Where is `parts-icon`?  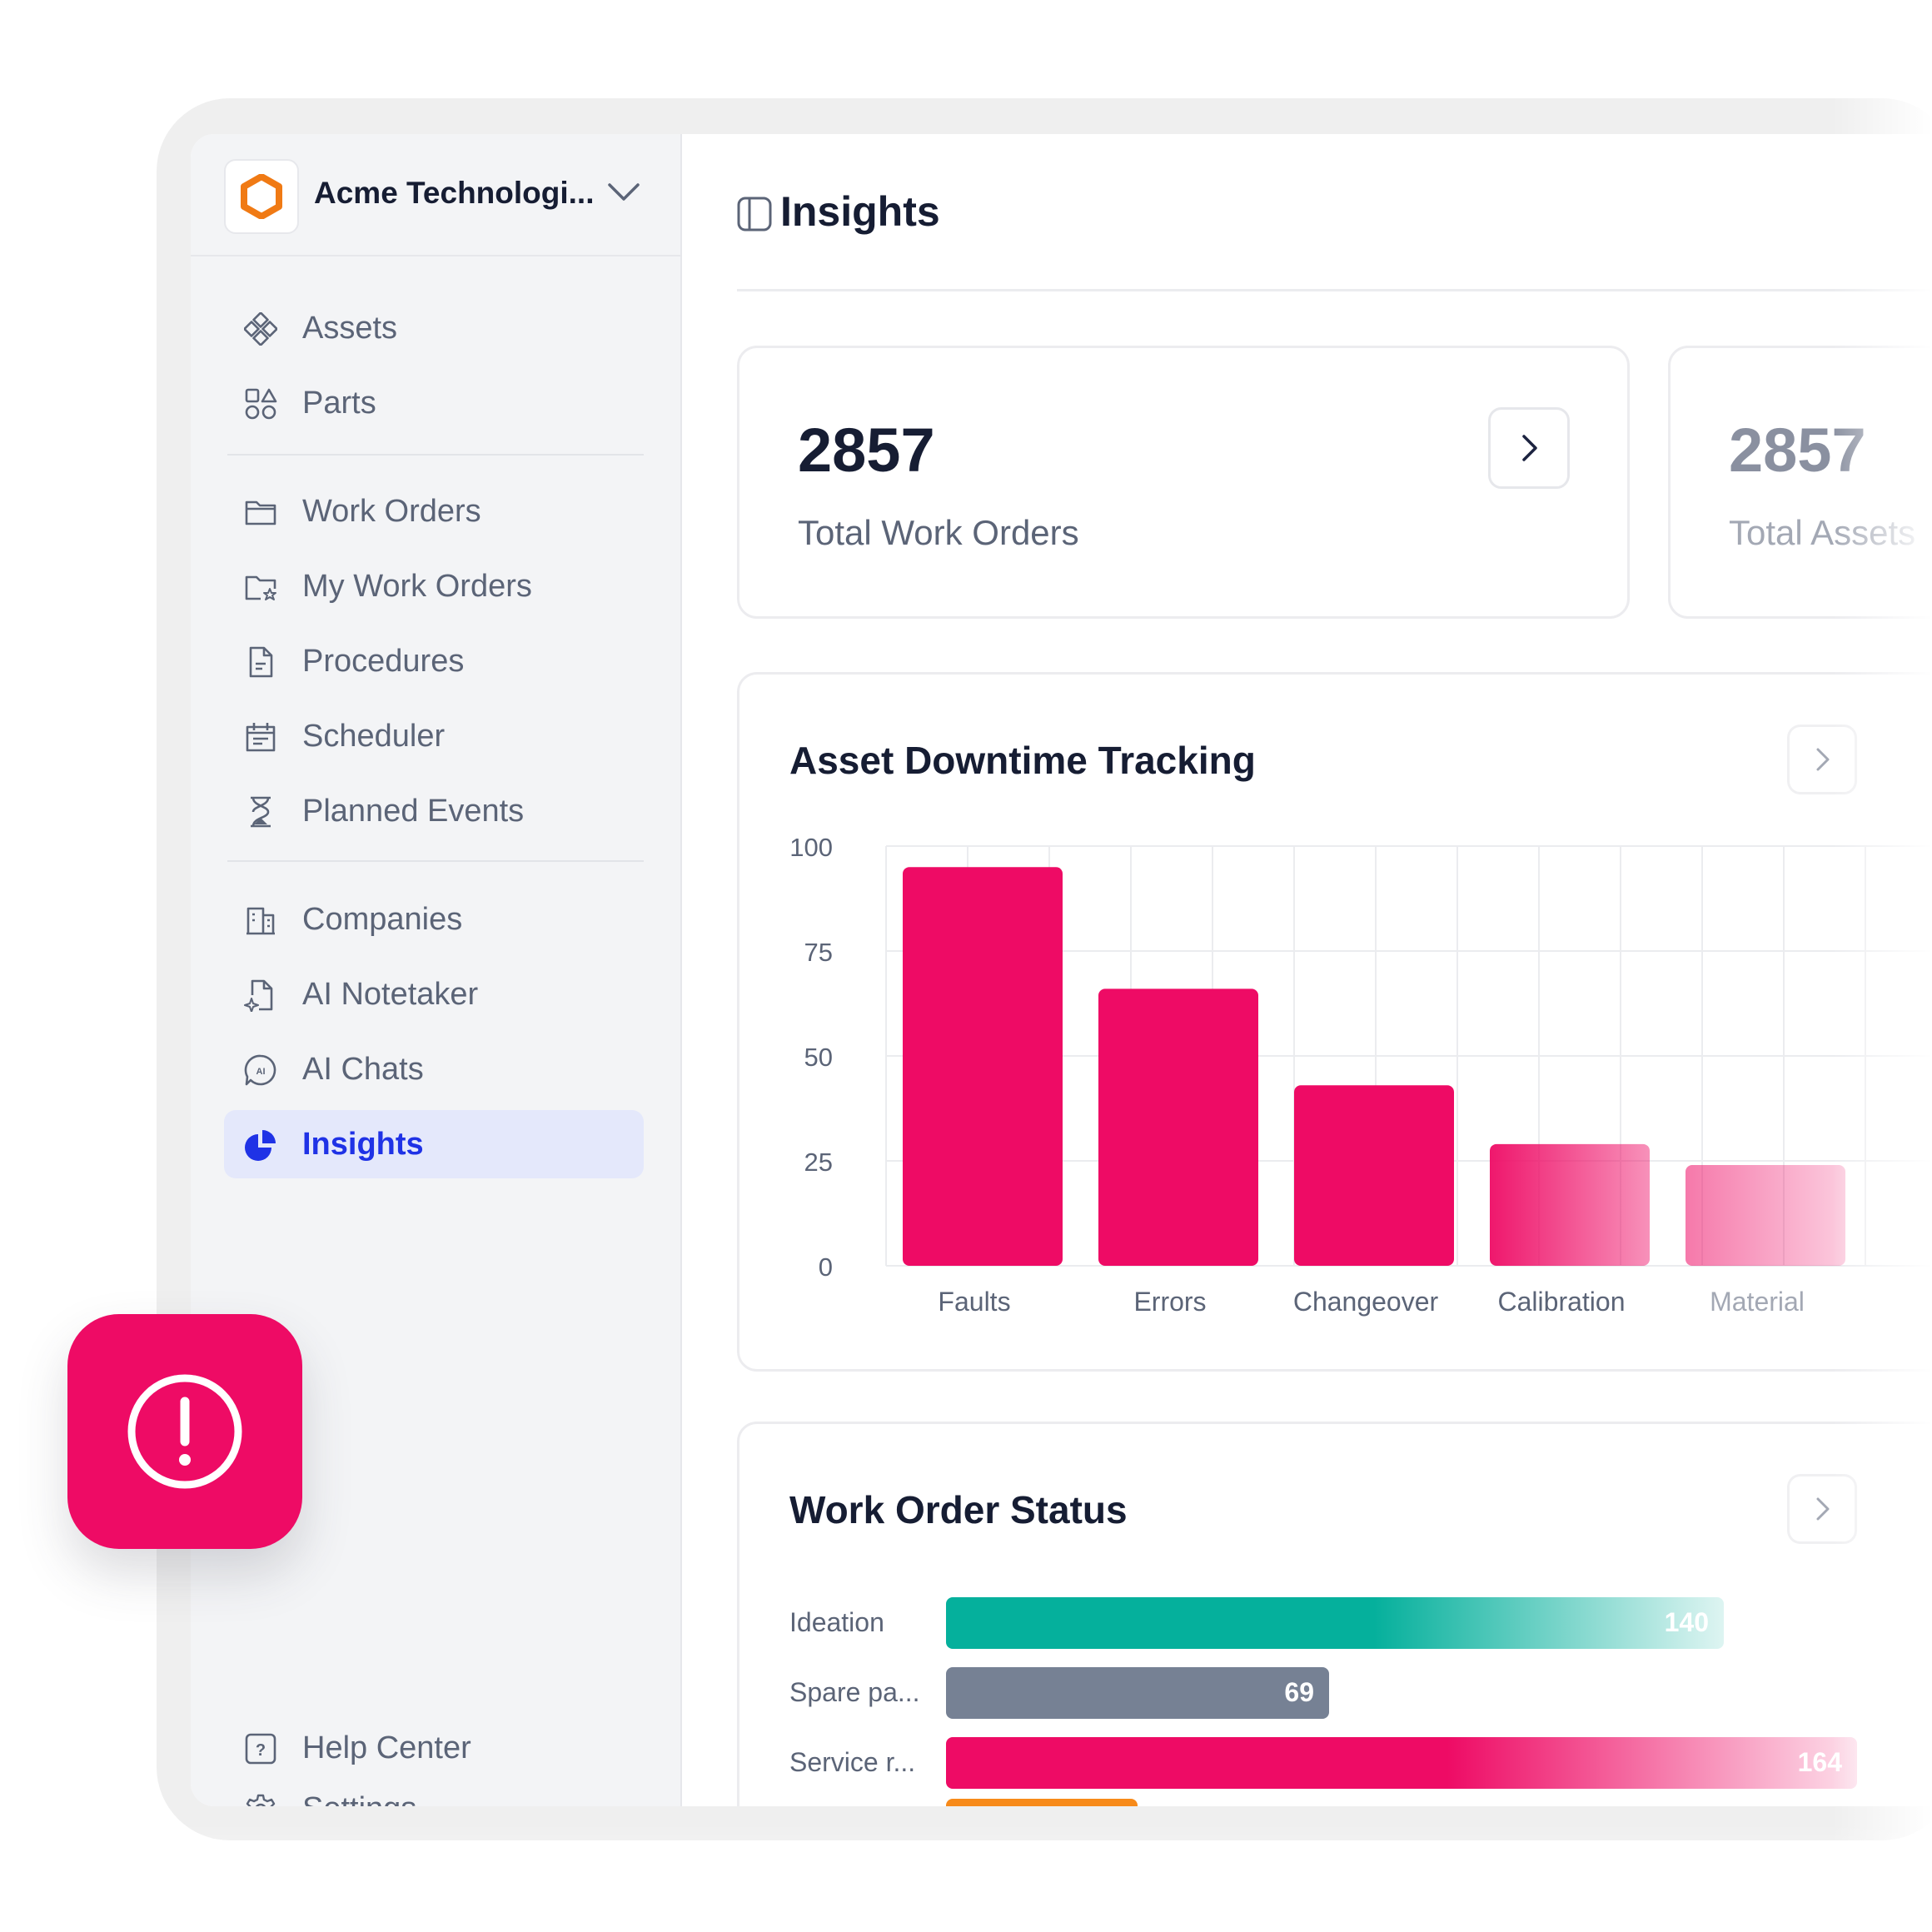
parts-icon is located at coordinates (261, 404).